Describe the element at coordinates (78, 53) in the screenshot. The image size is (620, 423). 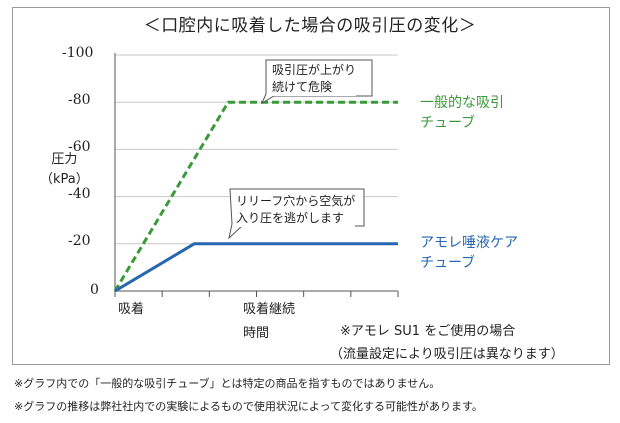
I see `y-tick-label: -100` at that location.